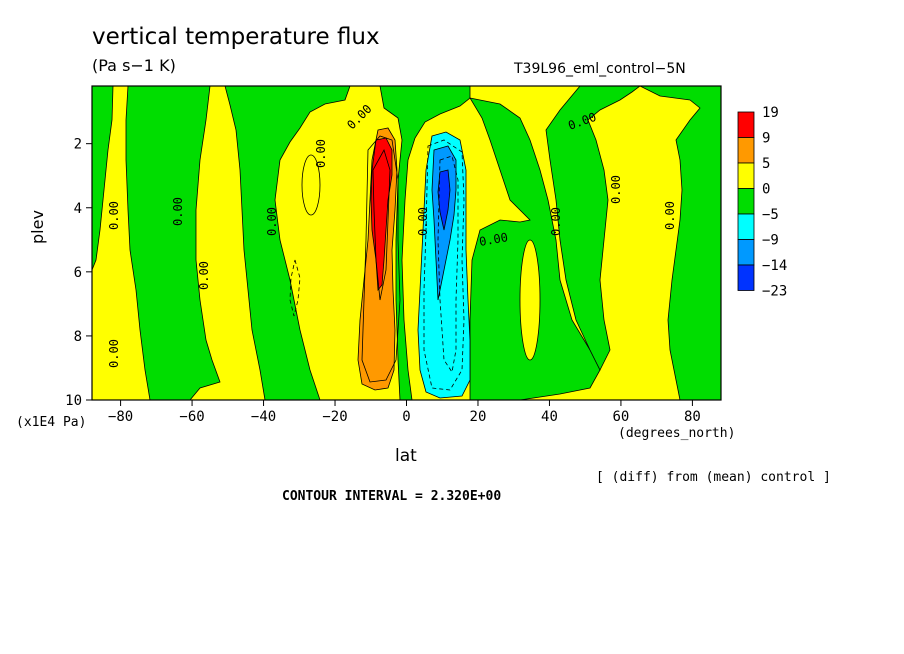 The height and width of the screenshot is (654, 904). Describe the element at coordinates (392, 496) in the screenshot. I see `contour-interval-text: CONTOUR INTERVAL = 2.320E+00` at that location.